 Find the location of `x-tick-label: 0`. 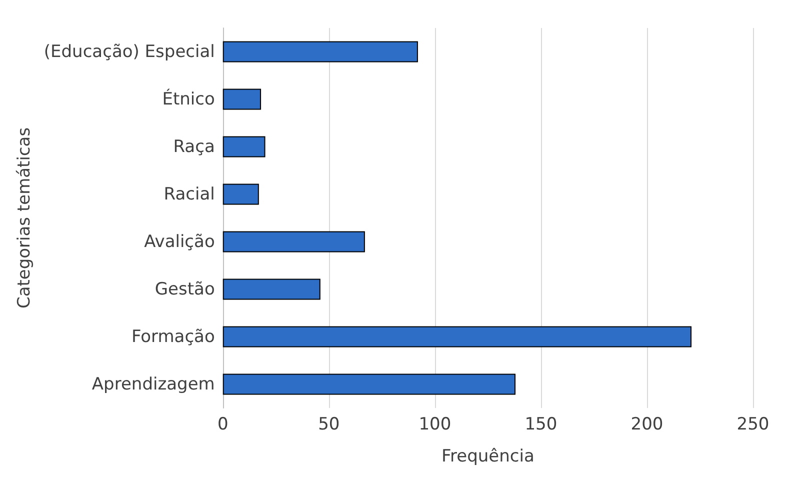

x-tick-label: 0 is located at coordinates (222, 424).